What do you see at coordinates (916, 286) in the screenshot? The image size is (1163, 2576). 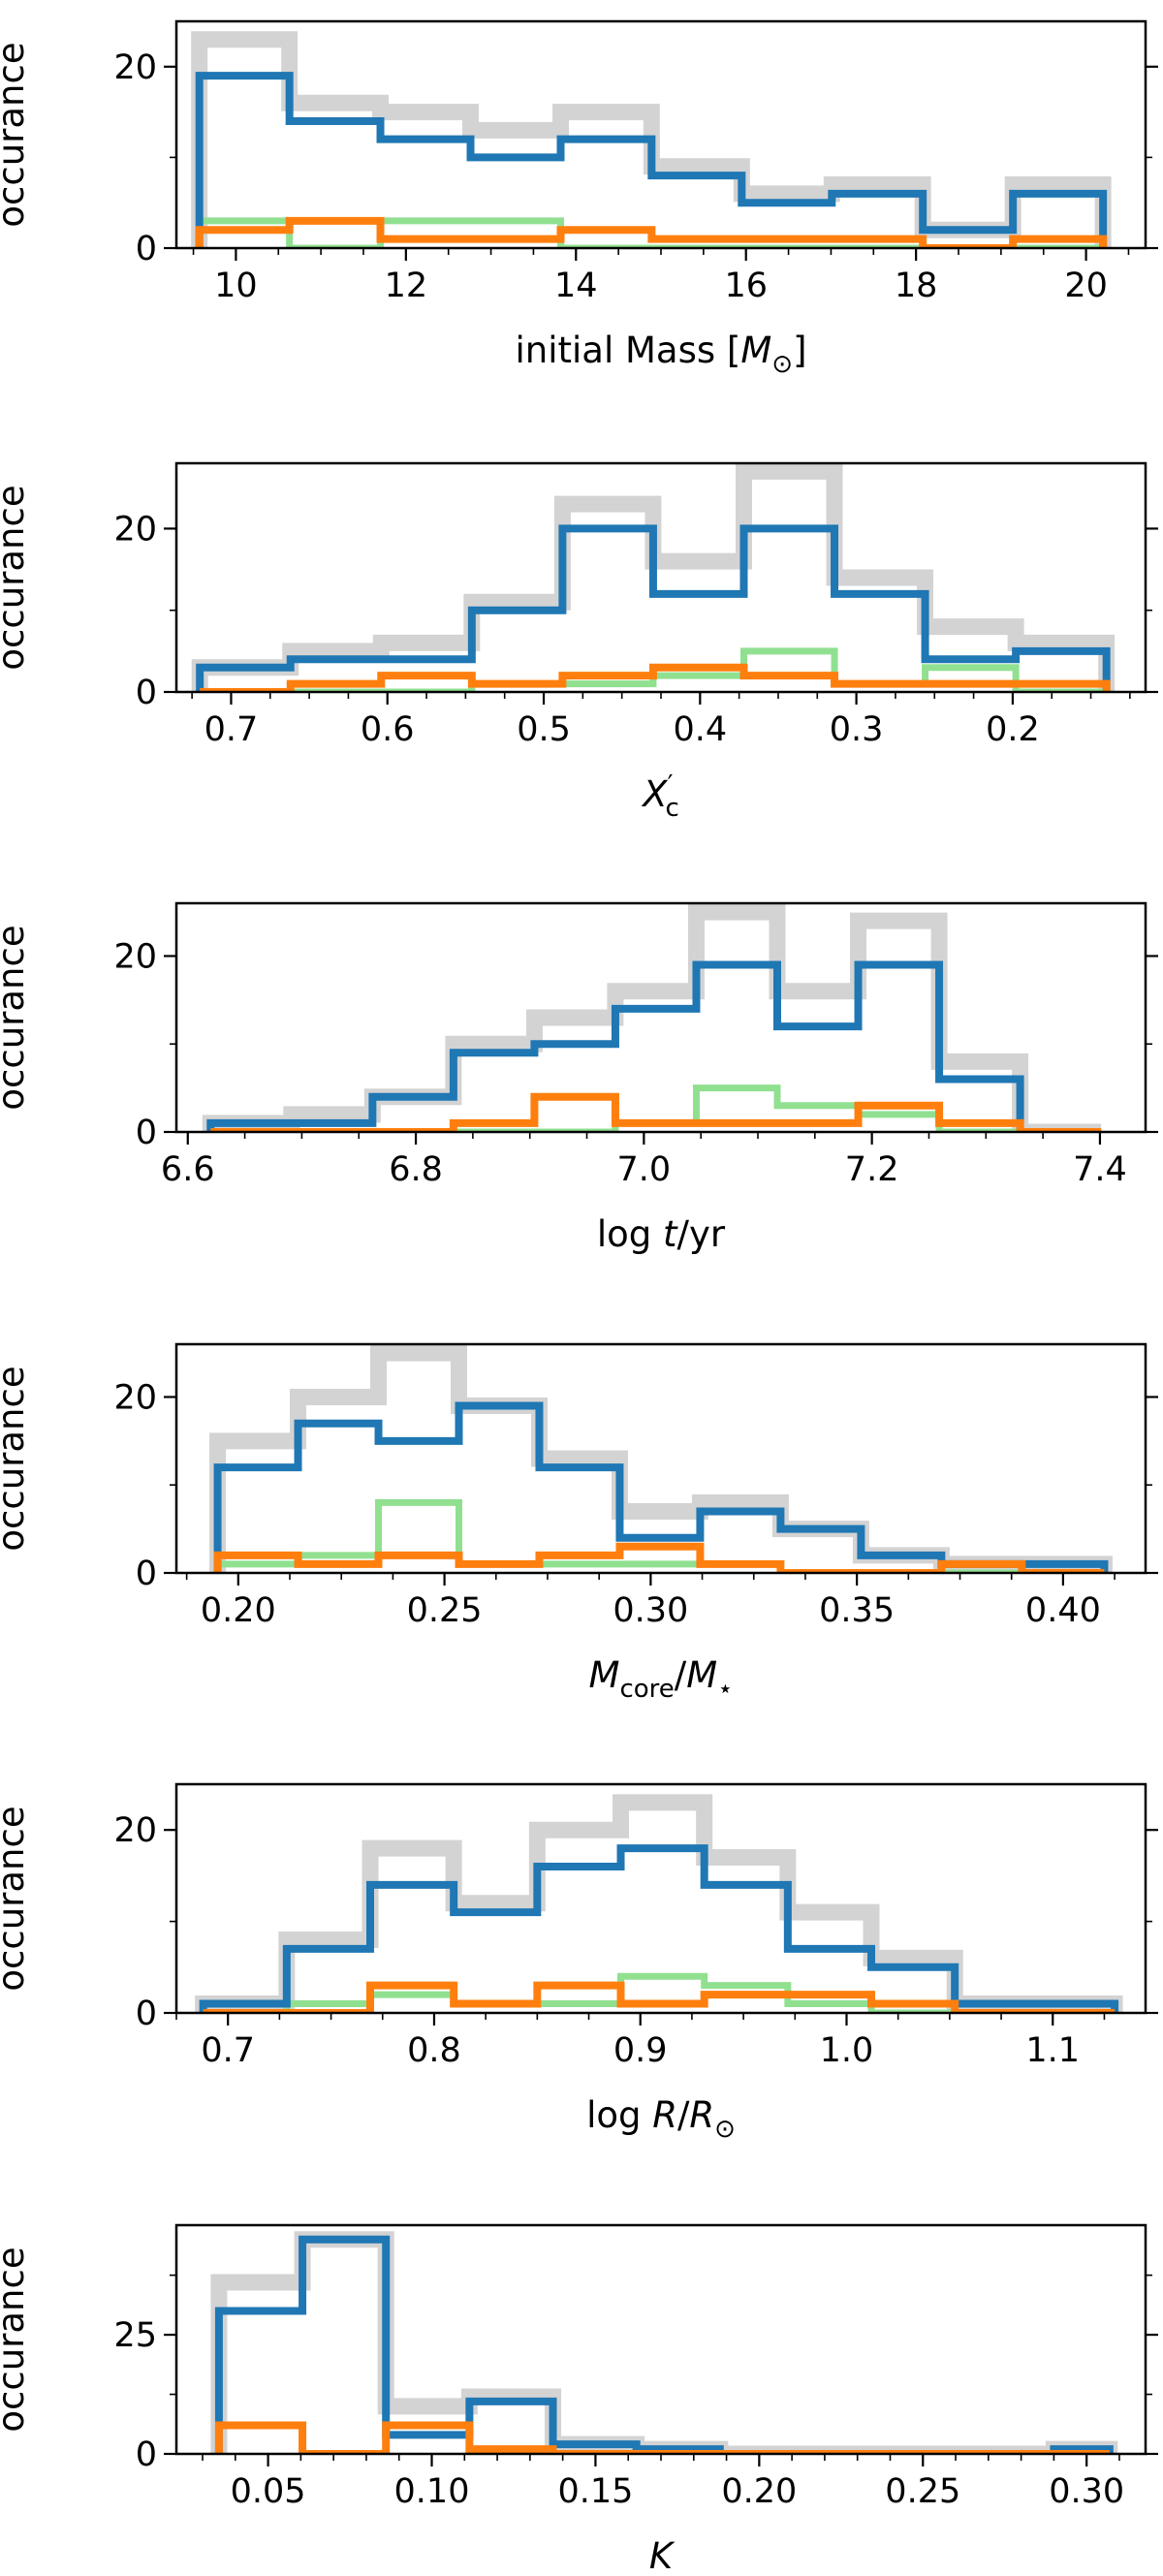 I see `x-tick-label: 18` at bounding box center [916, 286].